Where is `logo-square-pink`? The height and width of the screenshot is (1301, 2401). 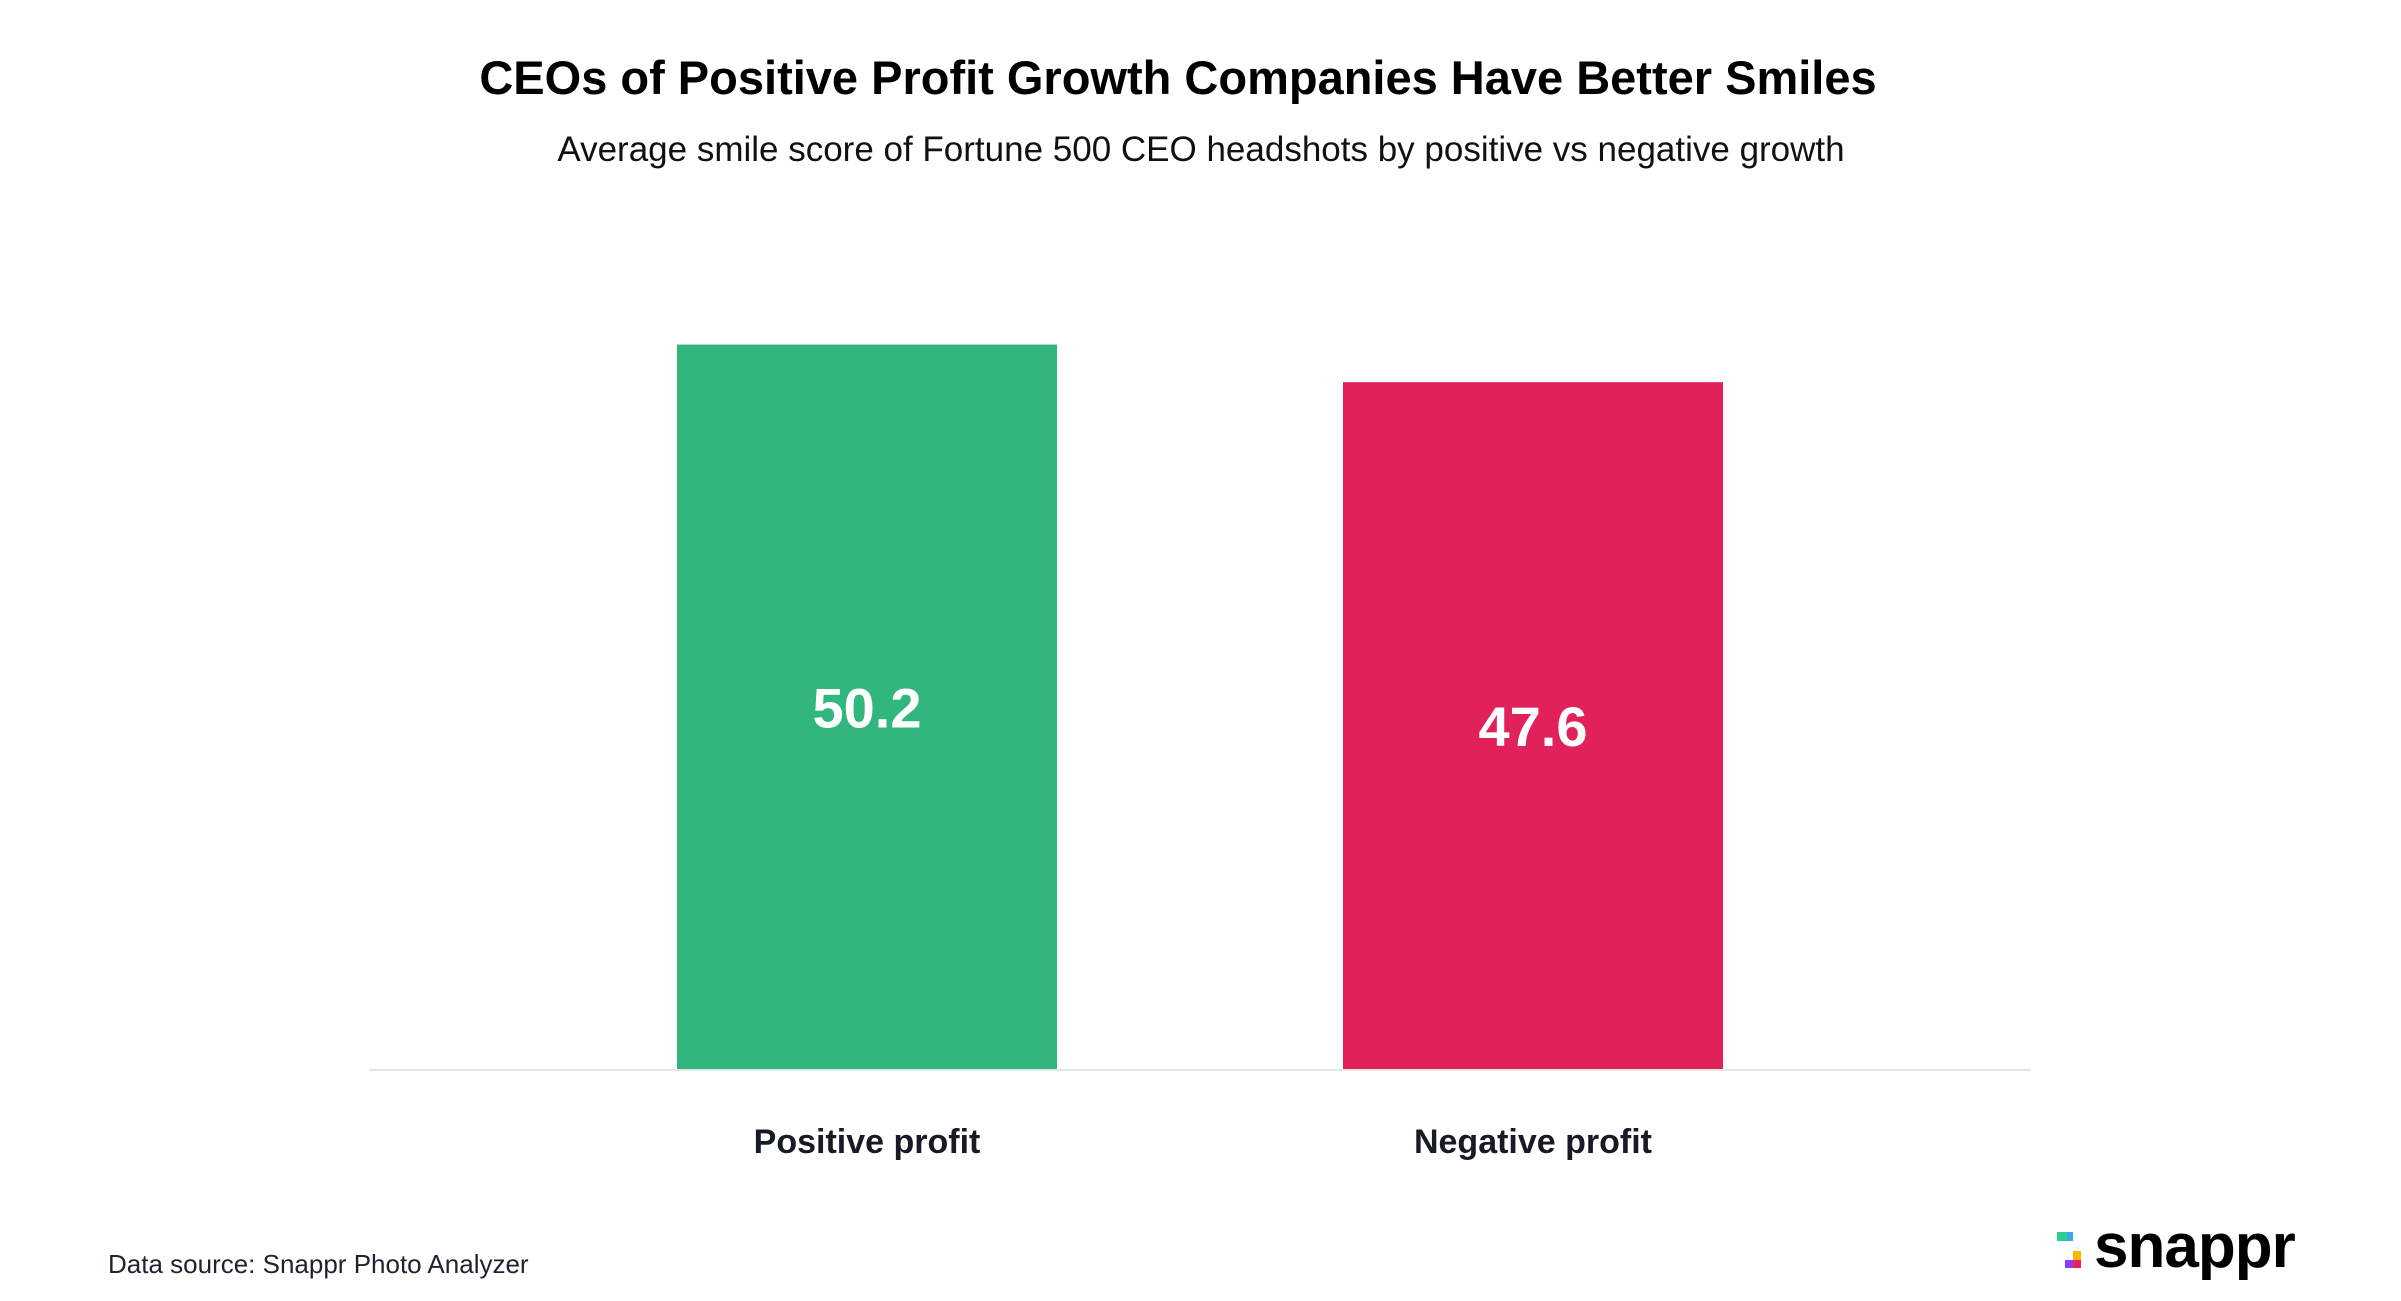
logo-square-pink is located at coordinates (2077, 1264).